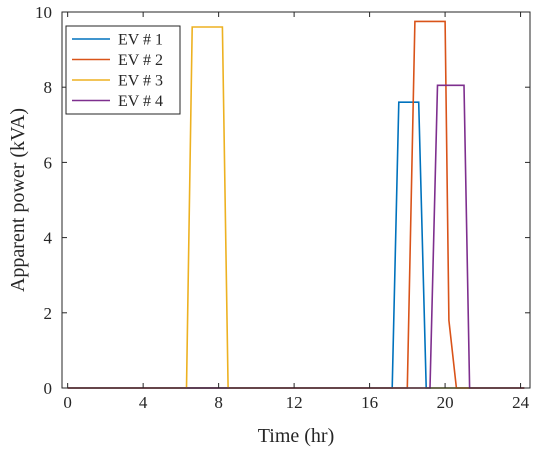 Image resolution: width=550 pixels, height=456 pixels. Describe the element at coordinates (521, 402) in the screenshot. I see `x-tick-label: 24` at that location.